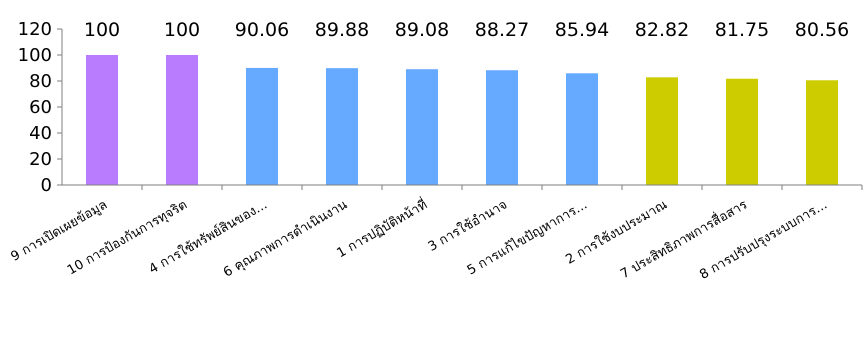  I want to click on x-tick-label: 1 การปฏิบัติหน้าที่, so click(382, 229).